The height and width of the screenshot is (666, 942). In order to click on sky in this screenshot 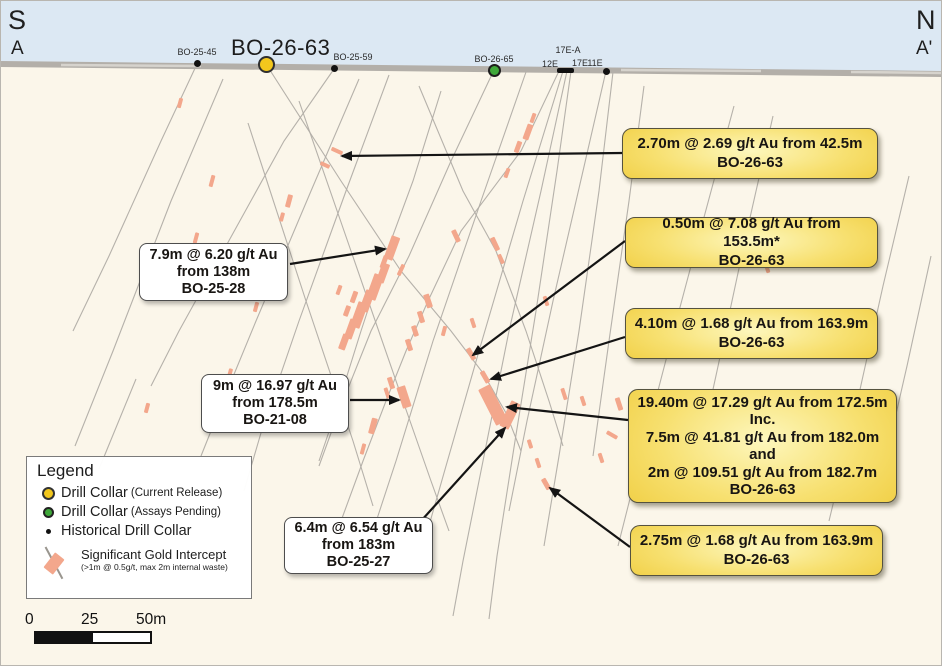, I will do `click(471, 37)`.